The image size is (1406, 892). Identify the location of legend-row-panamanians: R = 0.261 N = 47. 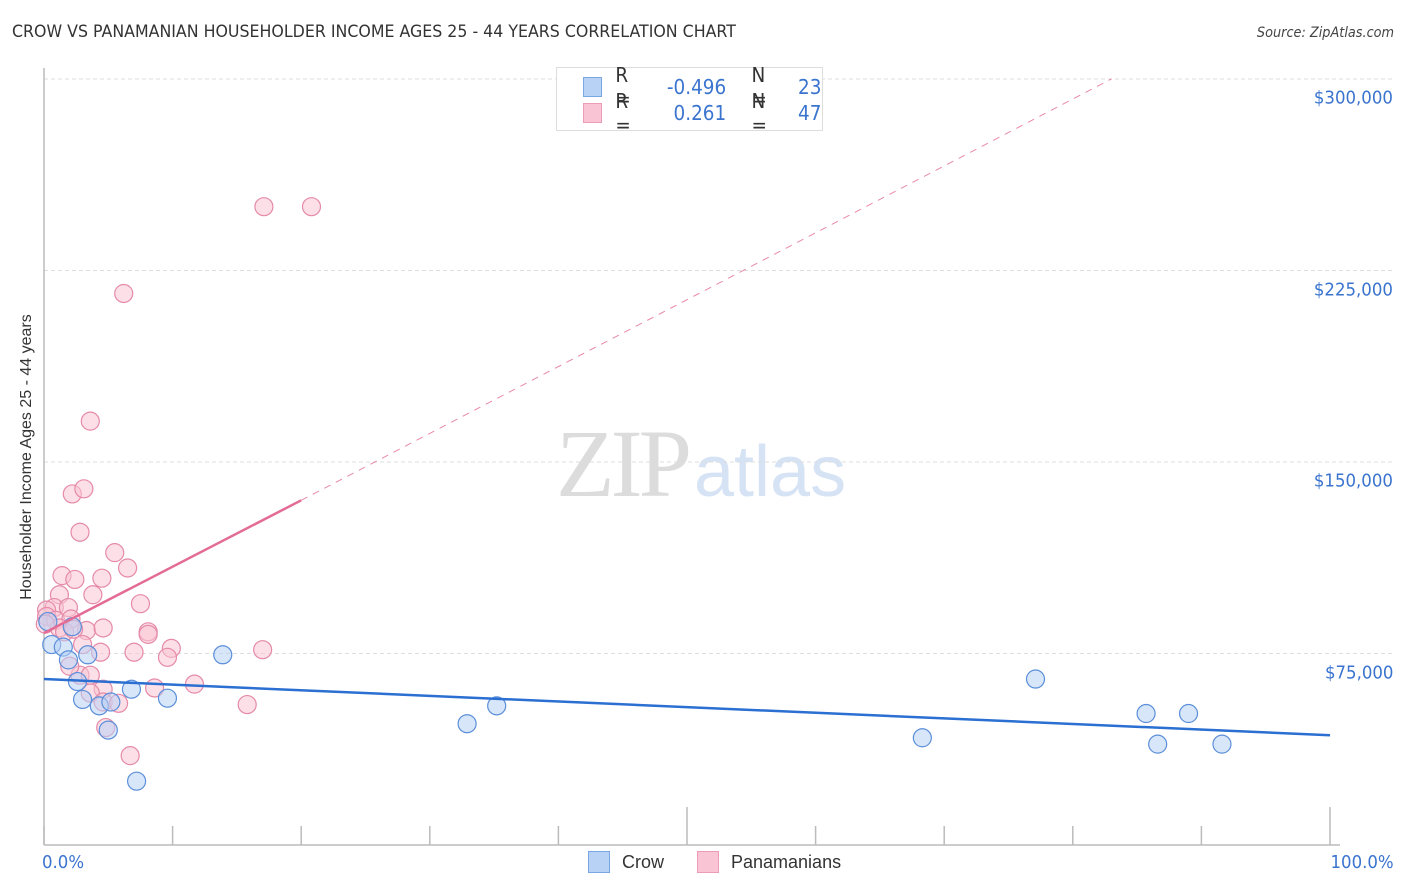
(702, 113).